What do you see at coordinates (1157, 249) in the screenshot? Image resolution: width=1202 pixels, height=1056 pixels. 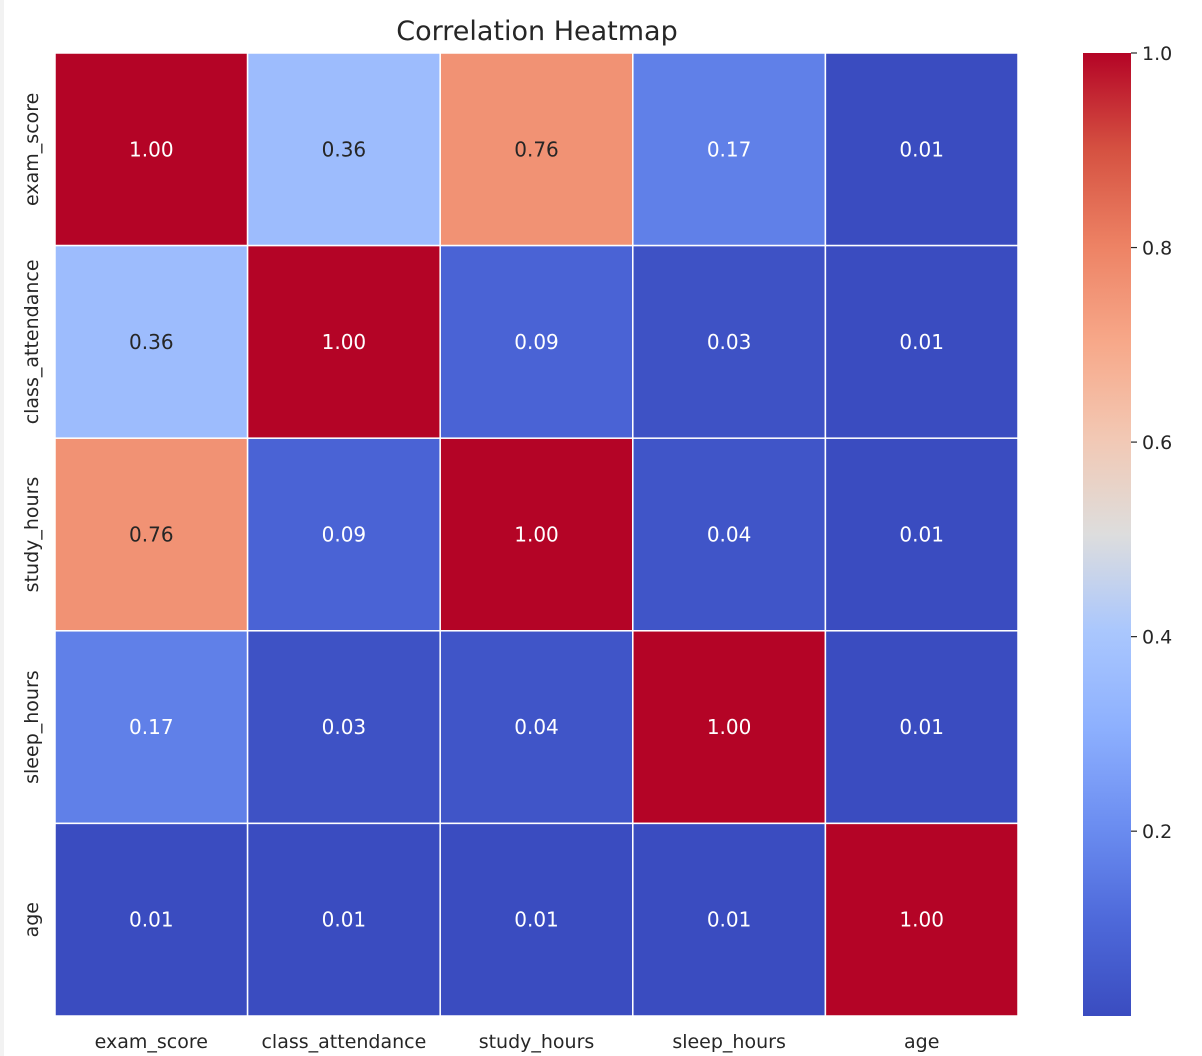 I see `colorbar-tick-label: 0.8` at bounding box center [1157, 249].